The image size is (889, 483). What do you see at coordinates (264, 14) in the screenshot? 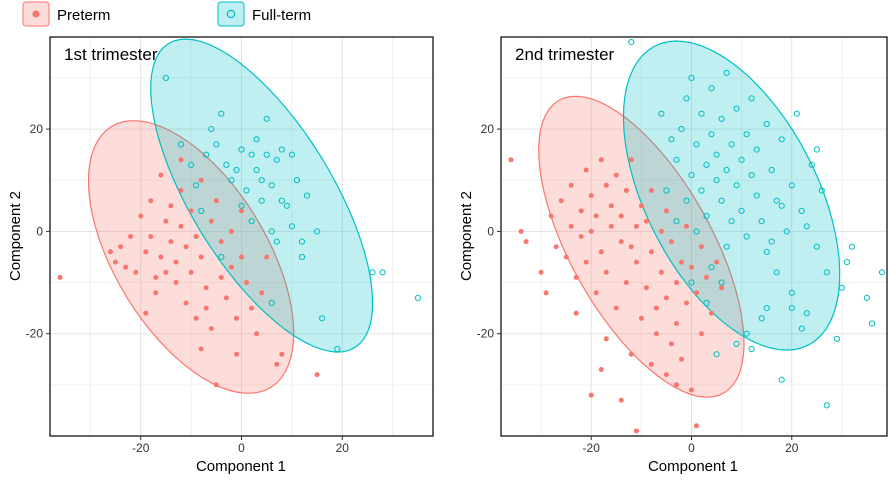
I see `legend-item-fullterm: Full-term` at bounding box center [264, 14].